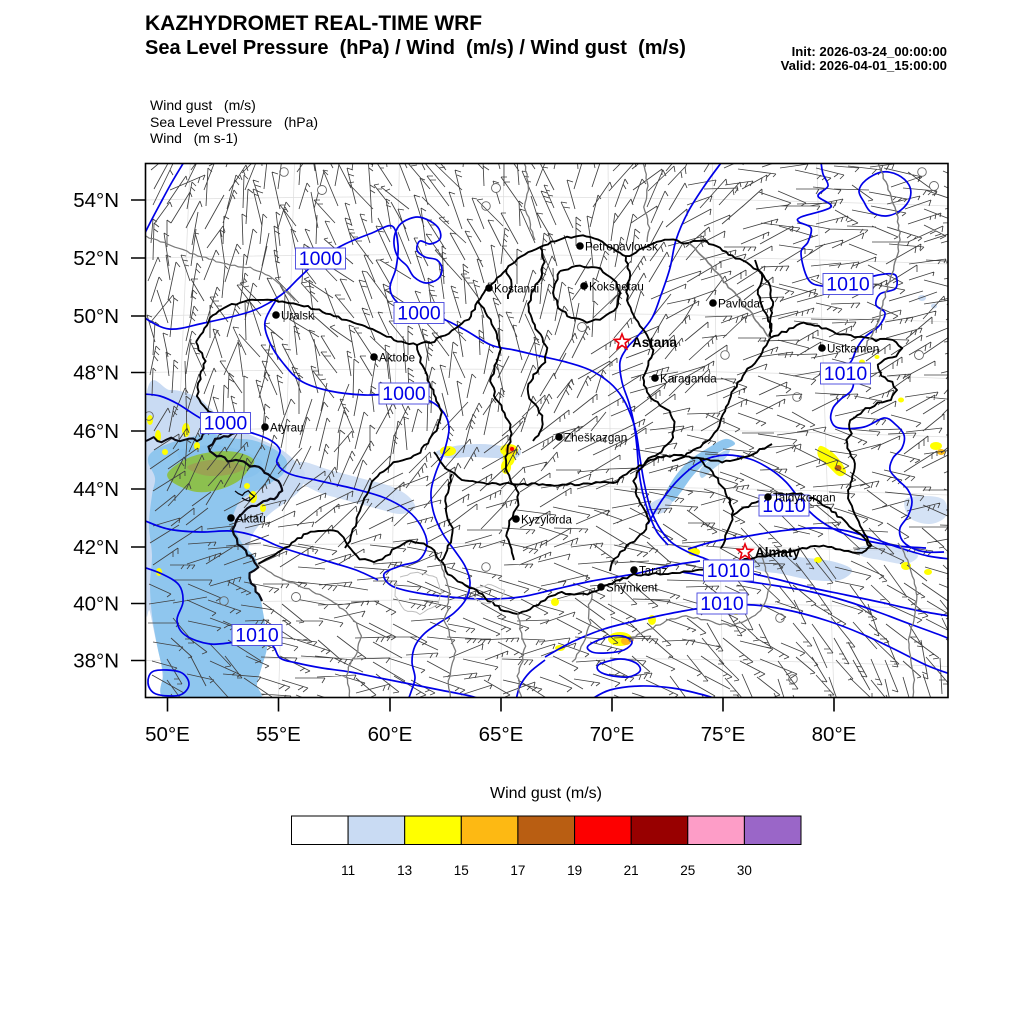 The height and width of the screenshot is (1024, 1024). I want to click on svg-text: Wind (m s-1), so click(194, 138).